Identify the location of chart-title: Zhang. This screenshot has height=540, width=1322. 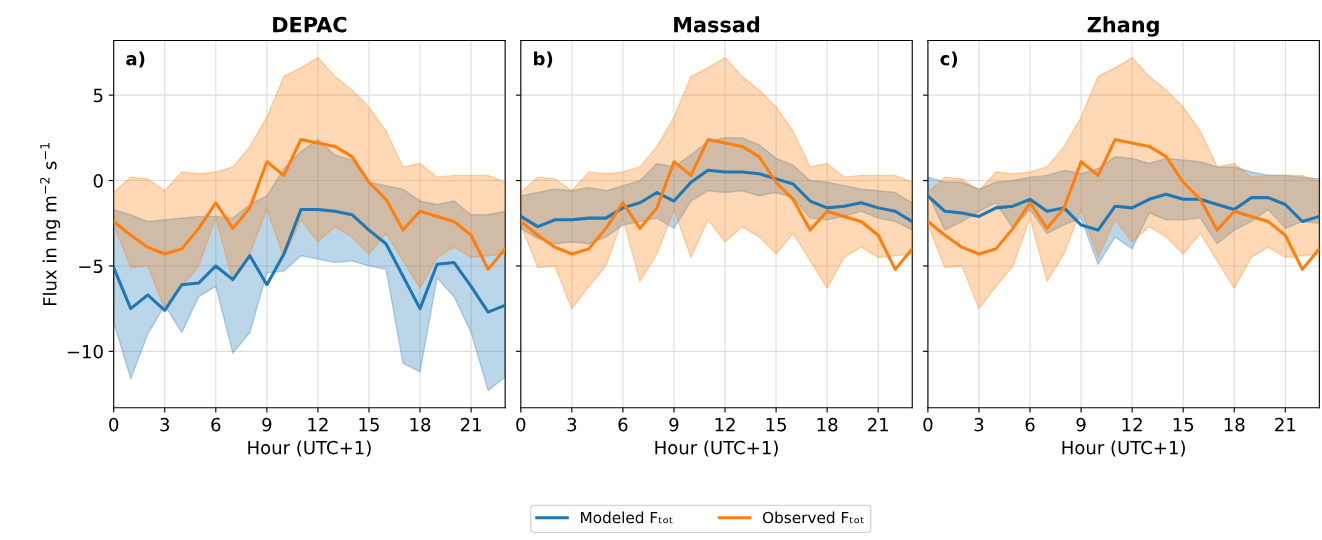
(1123, 26).